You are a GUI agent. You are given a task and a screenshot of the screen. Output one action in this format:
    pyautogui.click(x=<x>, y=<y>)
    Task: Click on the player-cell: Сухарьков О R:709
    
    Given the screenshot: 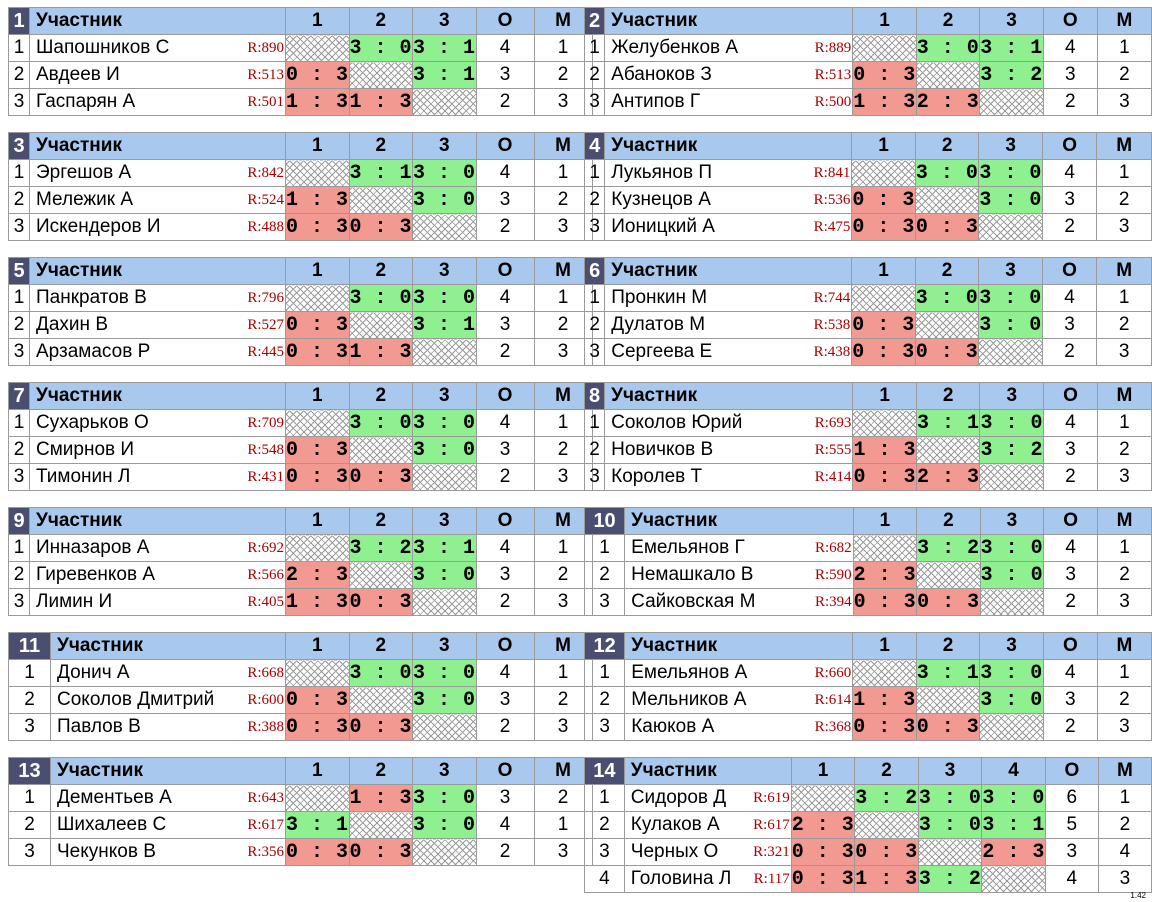 What is the action you would take?
    pyautogui.click(x=157, y=423)
    